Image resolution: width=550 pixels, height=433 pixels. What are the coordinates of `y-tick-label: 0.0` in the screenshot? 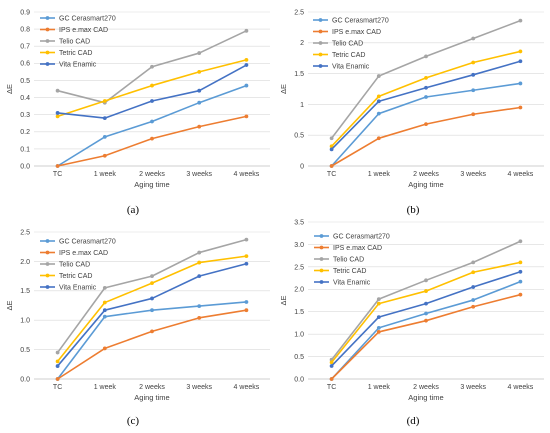 It's located at (299, 379).